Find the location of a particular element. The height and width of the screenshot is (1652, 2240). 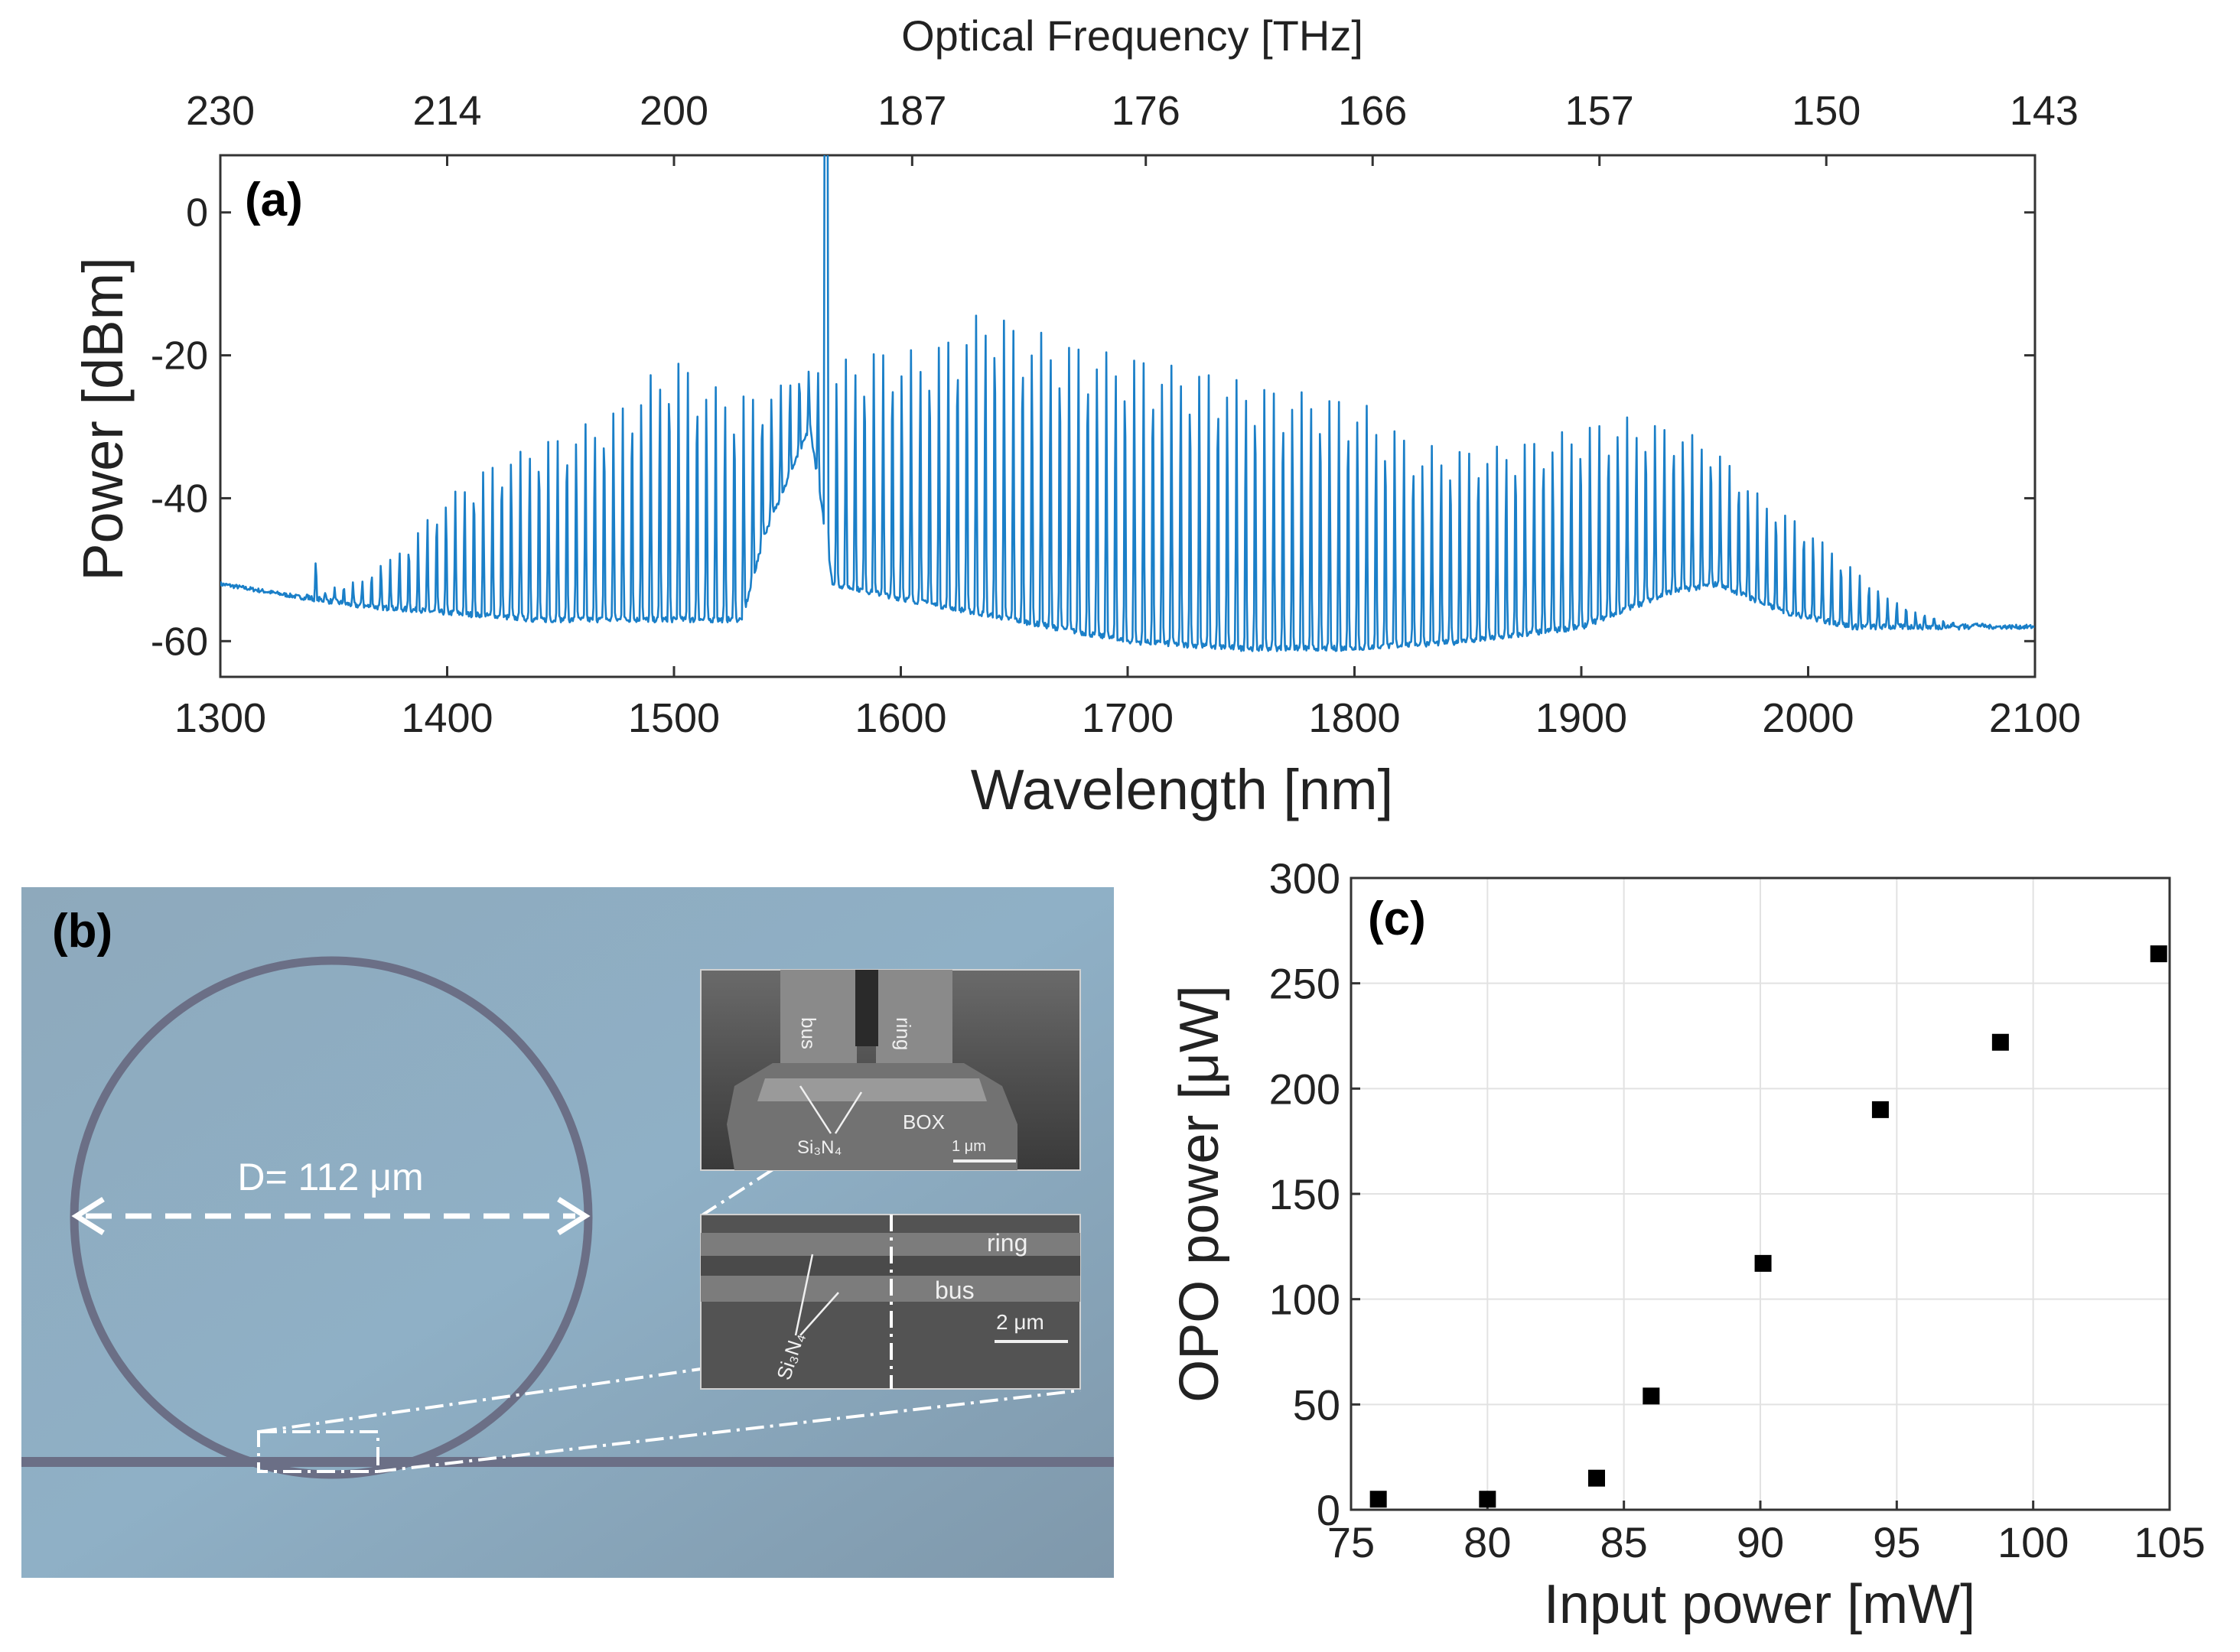

spectrum-y-tick-label: -40 is located at coordinates (179, 499).